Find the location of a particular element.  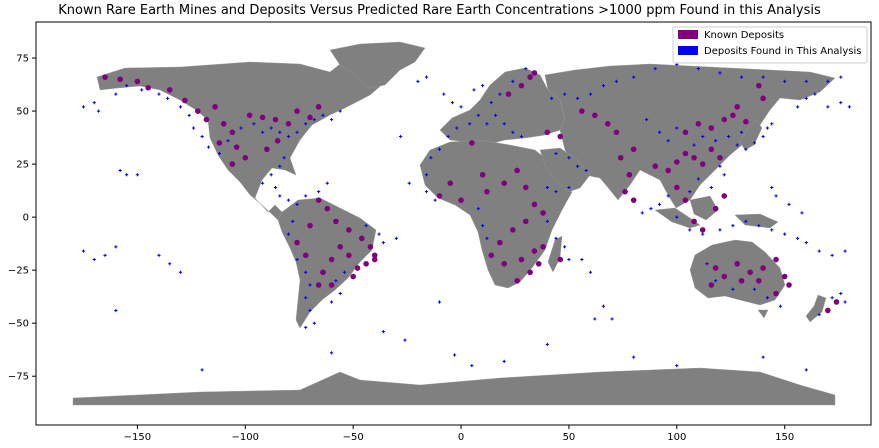

x-tick-label: 100 is located at coordinates (676, 437).